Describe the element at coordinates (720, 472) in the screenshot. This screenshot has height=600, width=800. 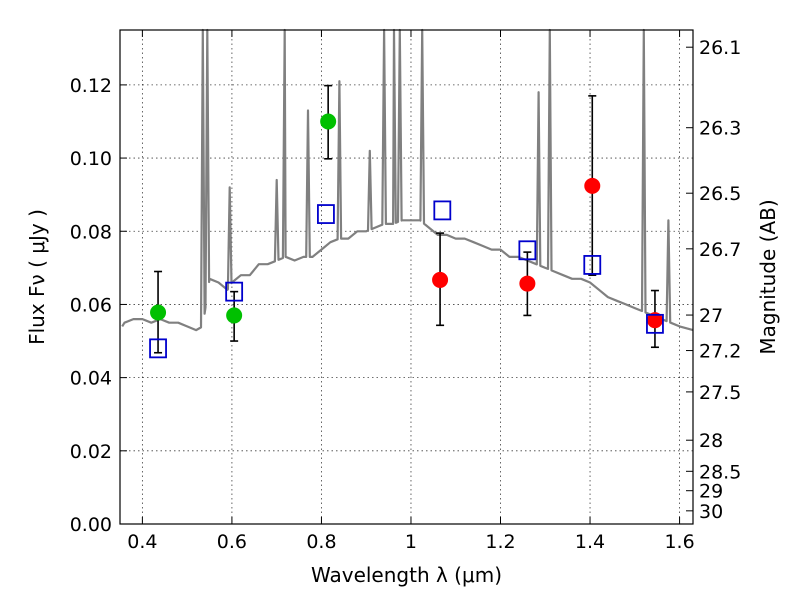
I see `right-tick-label: 28.5` at that location.